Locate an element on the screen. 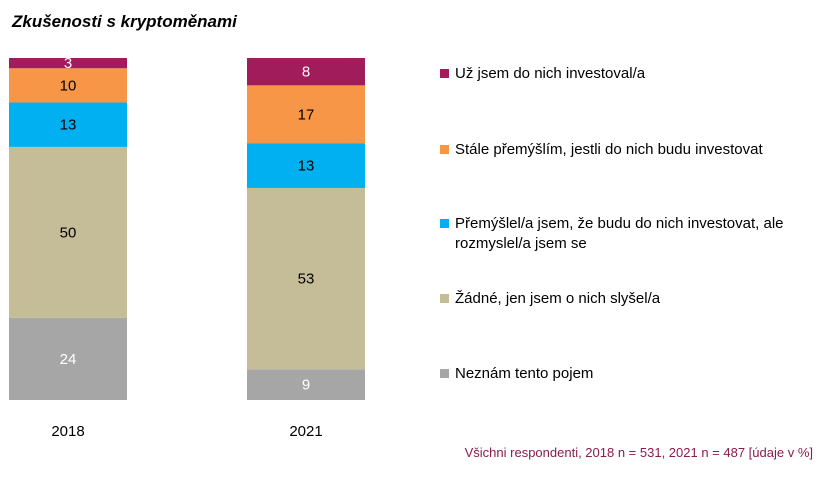  category-label: 2018 is located at coordinates (67, 431).